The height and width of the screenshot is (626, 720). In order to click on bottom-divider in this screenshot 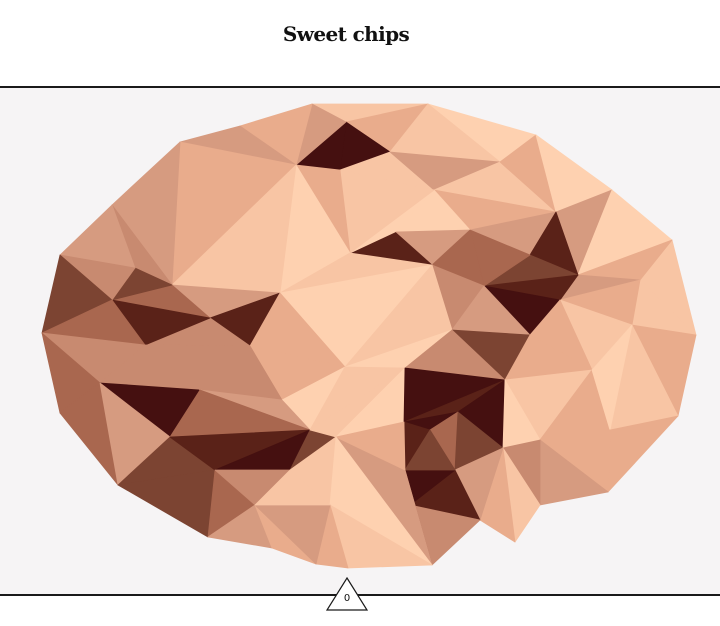, I will do `click(360, 595)`.